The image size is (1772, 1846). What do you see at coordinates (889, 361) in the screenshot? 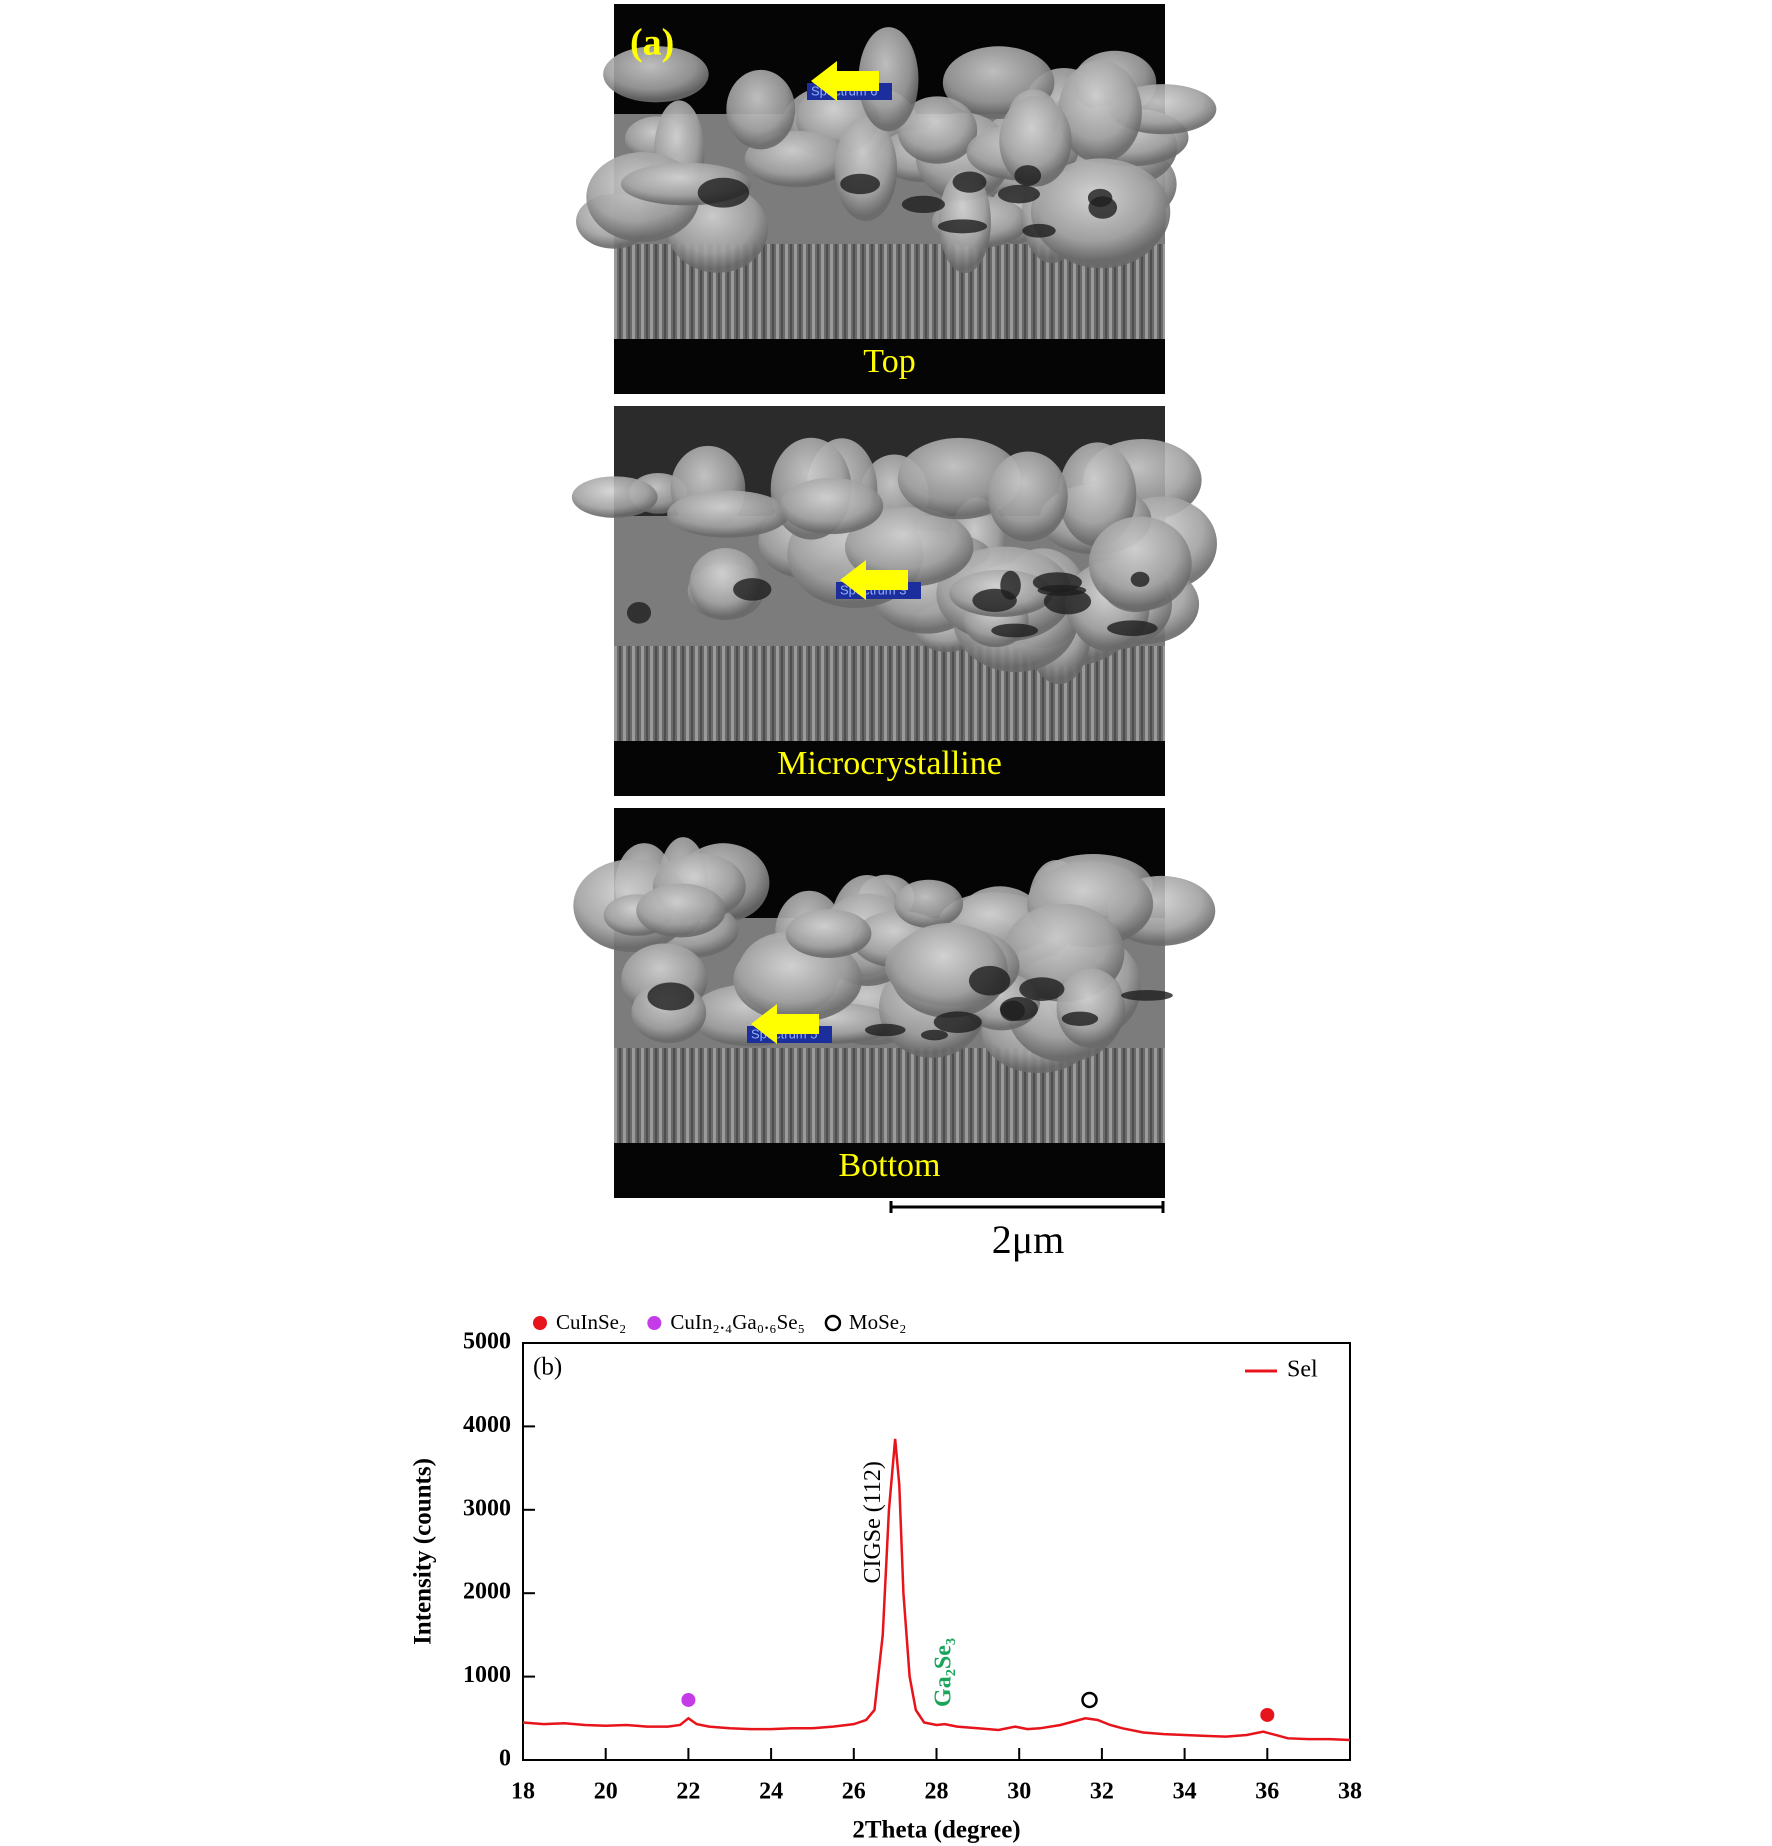
I see `panel-label: Top` at bounding box center [889, 361].